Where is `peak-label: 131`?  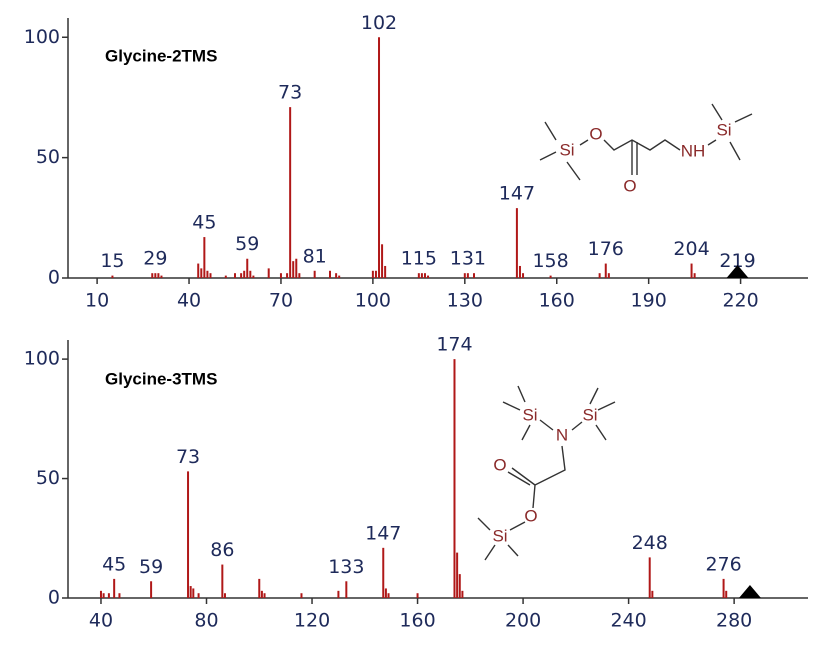
peak-label: 131 is located at coordinates (468, 259).